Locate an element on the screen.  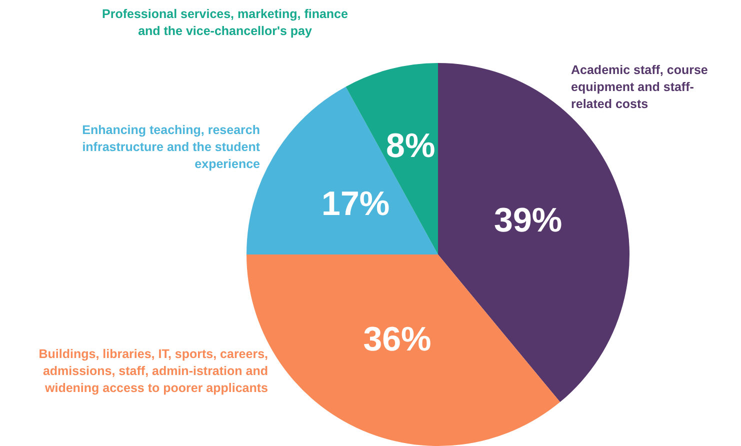
slice-label: Academic staff, course equipment and staff-related costs is located at coordinates (640, 87).